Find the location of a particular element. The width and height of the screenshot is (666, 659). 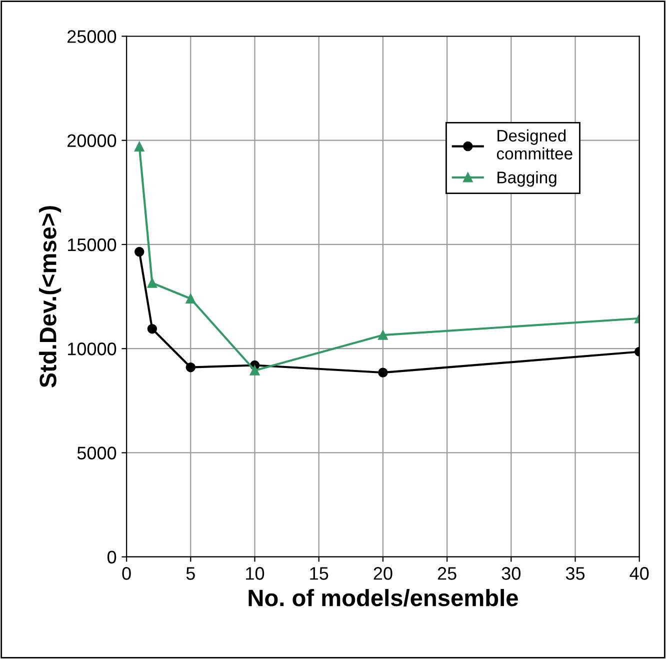

x-axis-title: No. of models/ensemble is located at coordinates (383, 597).